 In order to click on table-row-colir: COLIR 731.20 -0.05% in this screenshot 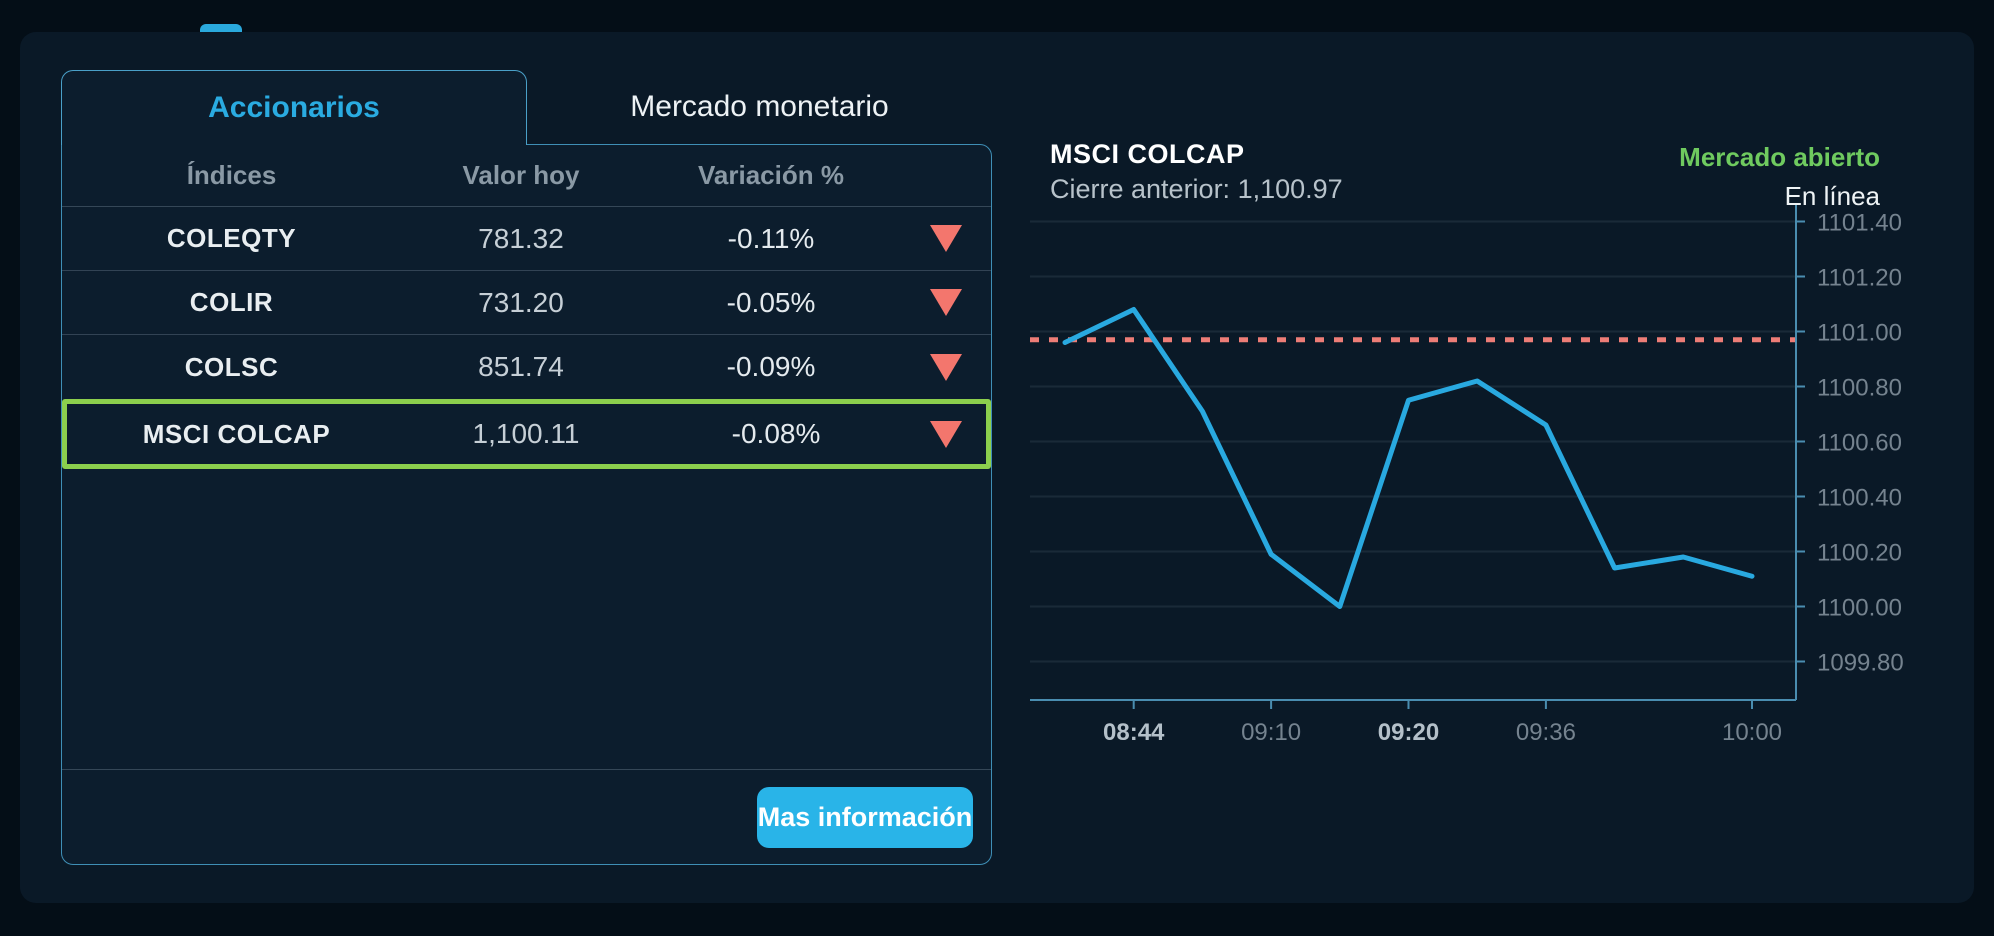, I will do `click(526, 303)`.